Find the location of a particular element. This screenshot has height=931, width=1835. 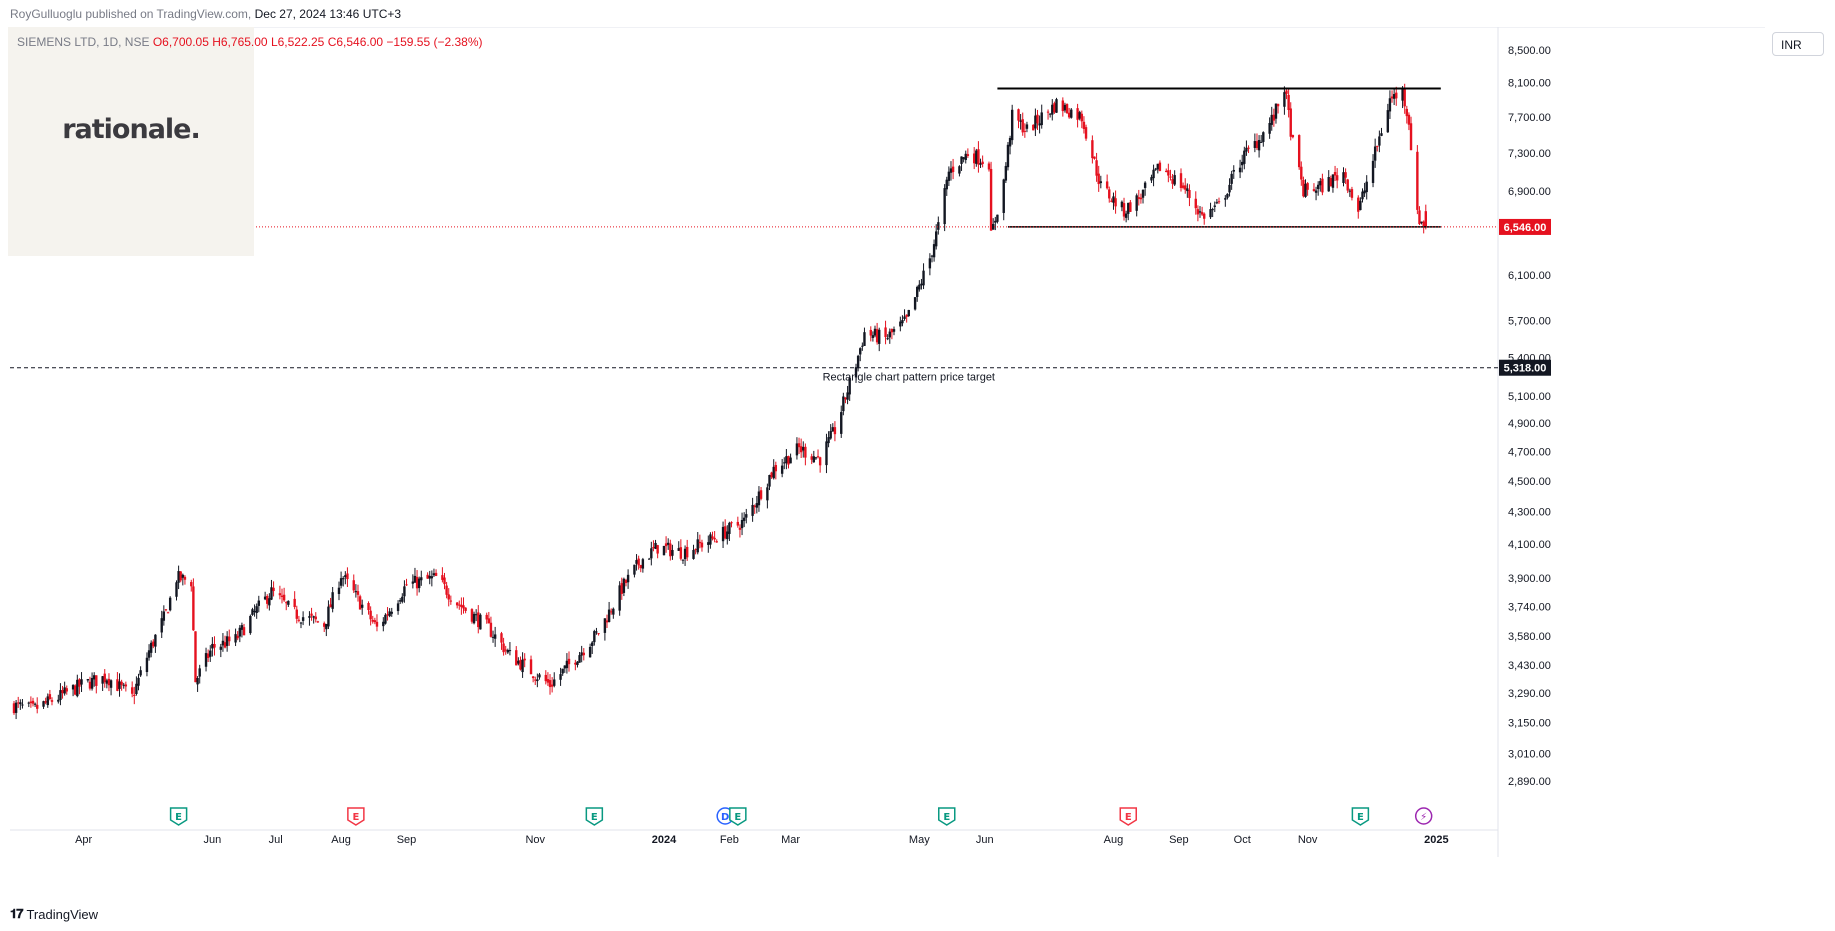

symbol-name: SIEMENS LTD, 1D, NSE is located at coordinates (83, 42).